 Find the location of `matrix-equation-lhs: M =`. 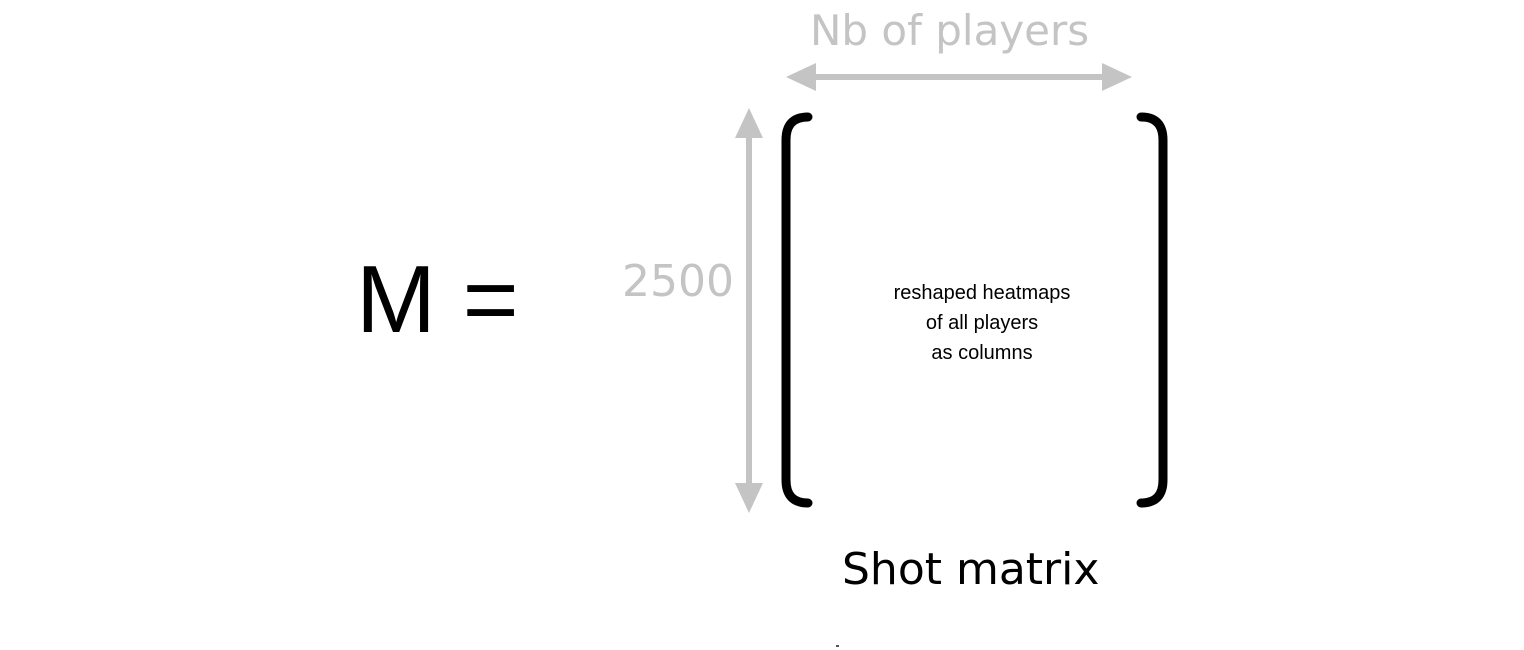

matrix-equation-lhs: M = is located at coordinates (437, 299).